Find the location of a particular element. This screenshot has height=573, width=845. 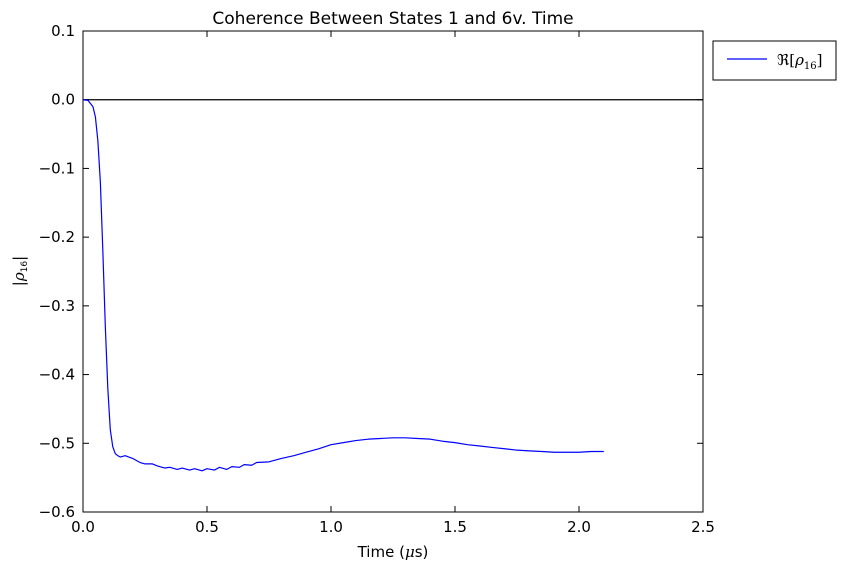

x-tick-label: 2.5 is located at coordinates (703, 527).